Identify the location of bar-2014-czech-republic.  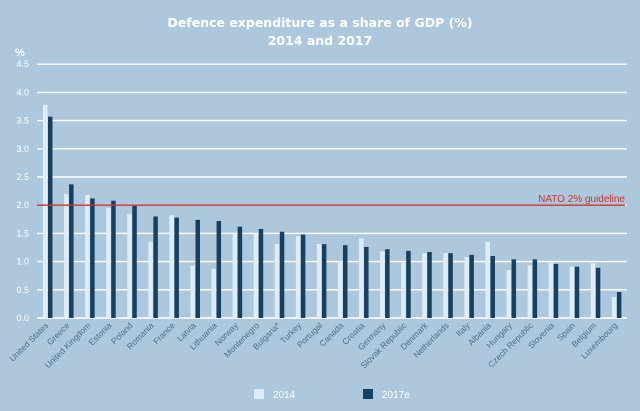
(530, 291).